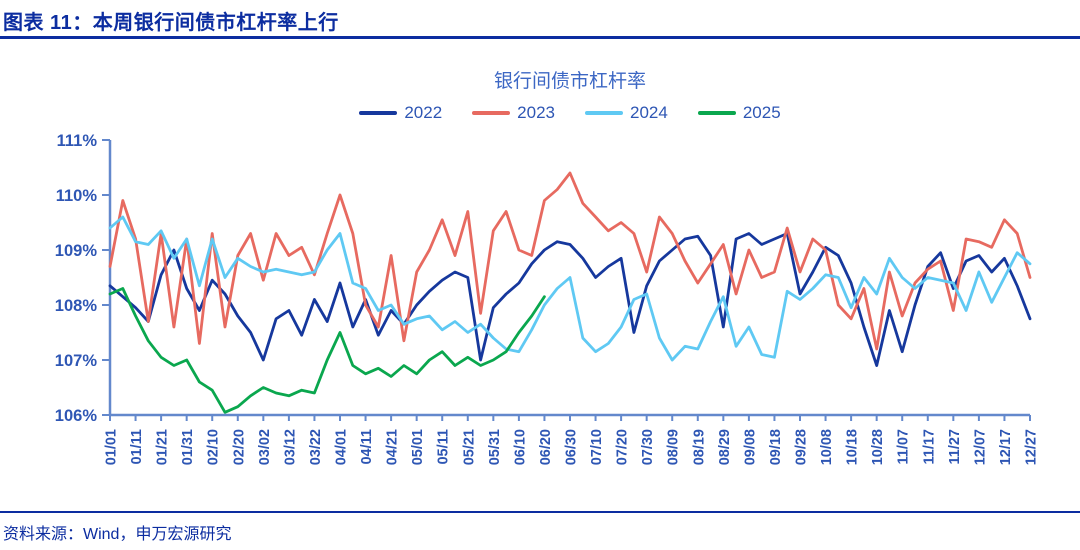  Describe the element at coordinates (265, 447) in the screenshot. I see `x-tick-label: 03/02` at that location.